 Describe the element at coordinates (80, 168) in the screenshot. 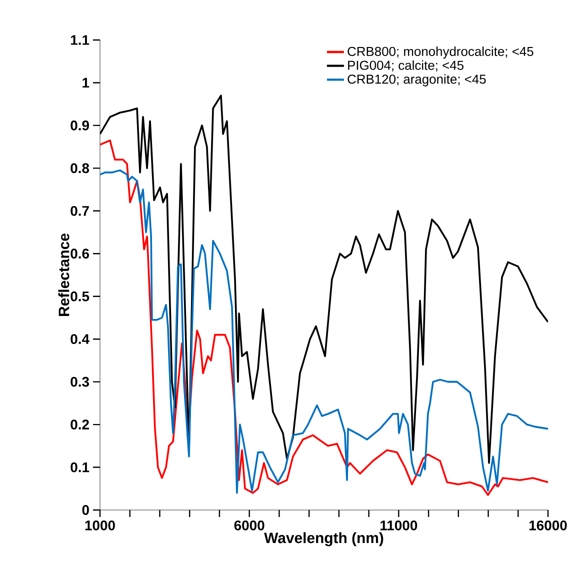

I see `y-tick-label: 0.8` at that location.